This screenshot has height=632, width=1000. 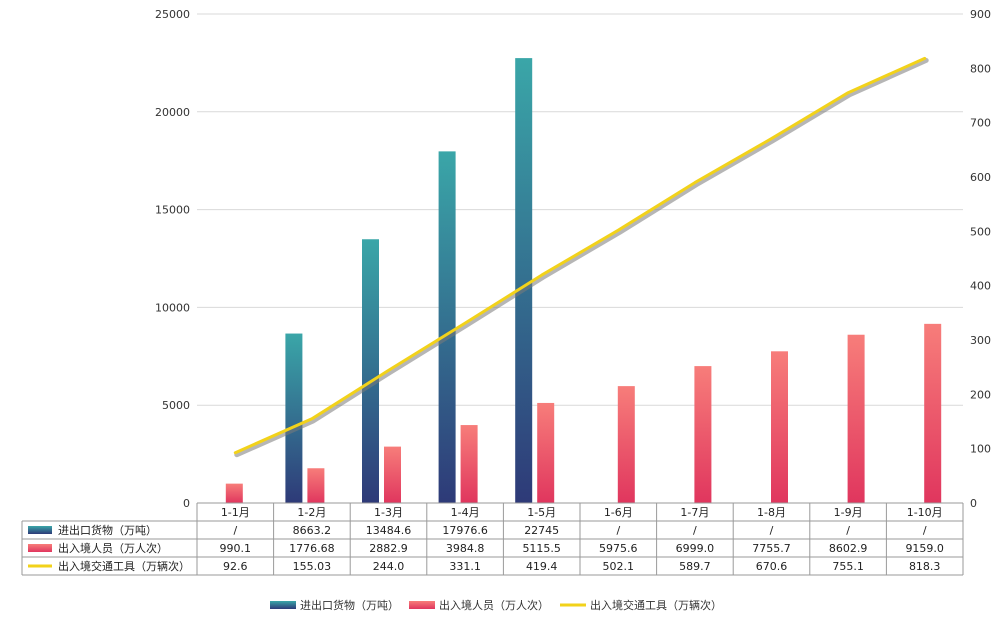 I want to click on table-value: 8663.2, so click(x=312, y=530).